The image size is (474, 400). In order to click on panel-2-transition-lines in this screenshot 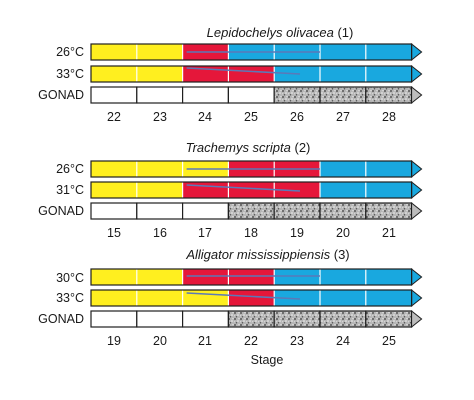, I will do `click(253, 180)`.